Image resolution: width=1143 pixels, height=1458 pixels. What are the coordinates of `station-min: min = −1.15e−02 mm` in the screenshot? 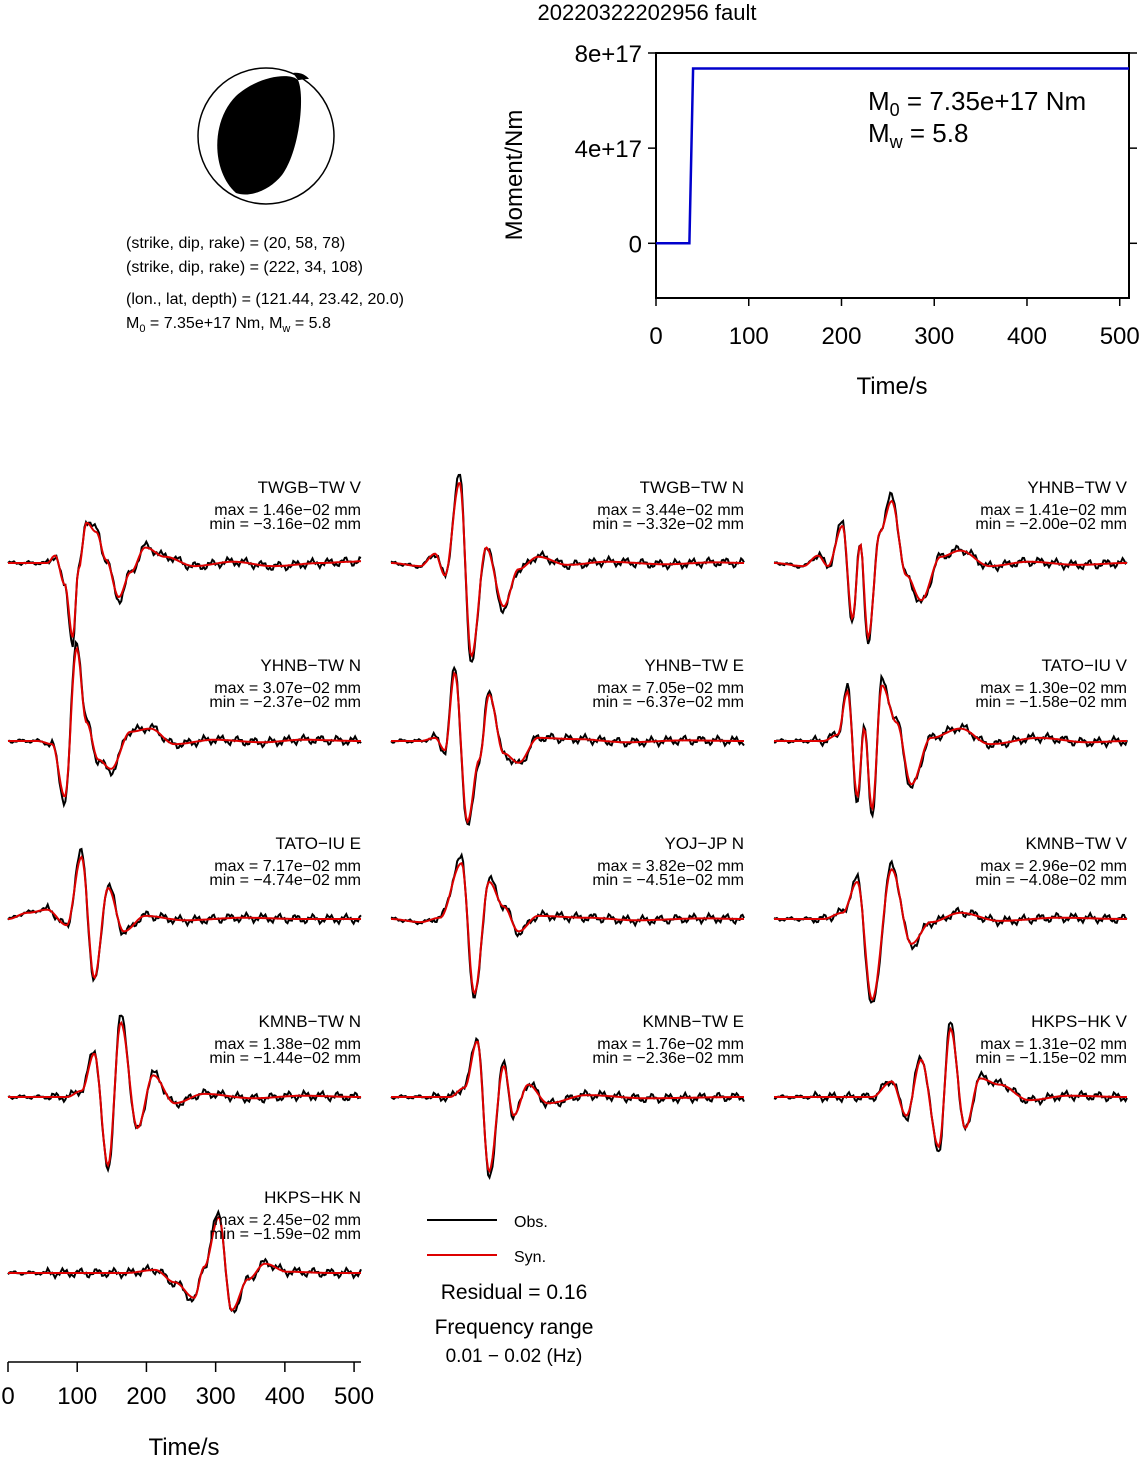 It's located at (1051, 1058).